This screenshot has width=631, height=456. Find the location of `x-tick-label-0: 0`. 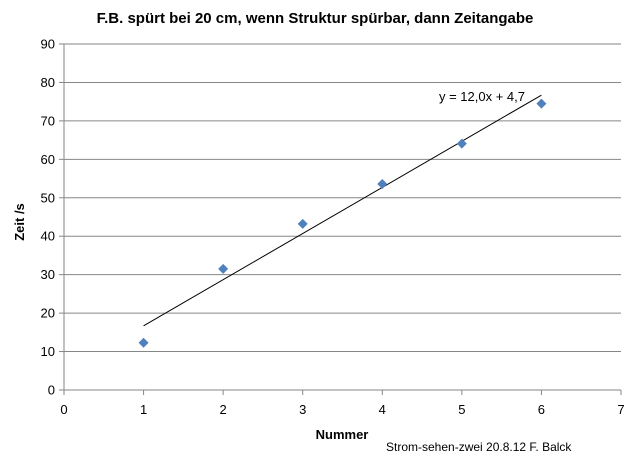

x-tick-label-0: 0 is located at coordinates (63, 409).